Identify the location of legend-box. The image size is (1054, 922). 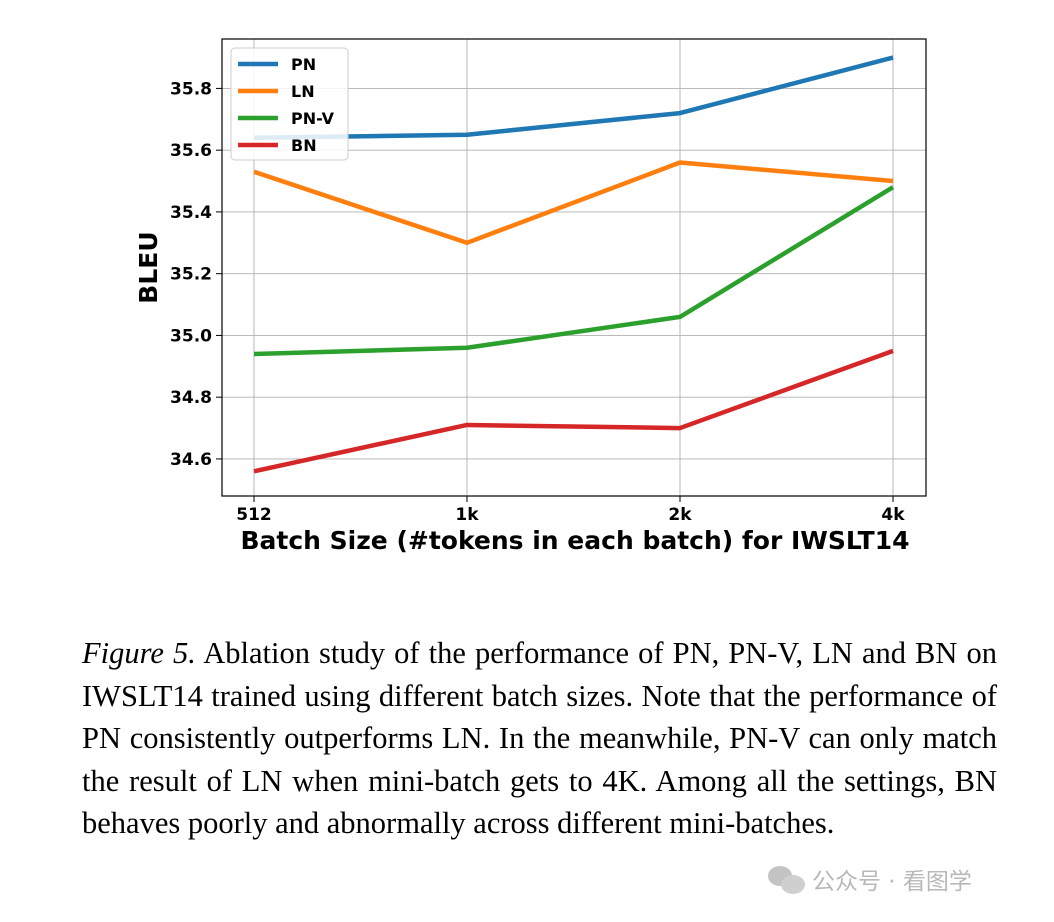
(289, 104).